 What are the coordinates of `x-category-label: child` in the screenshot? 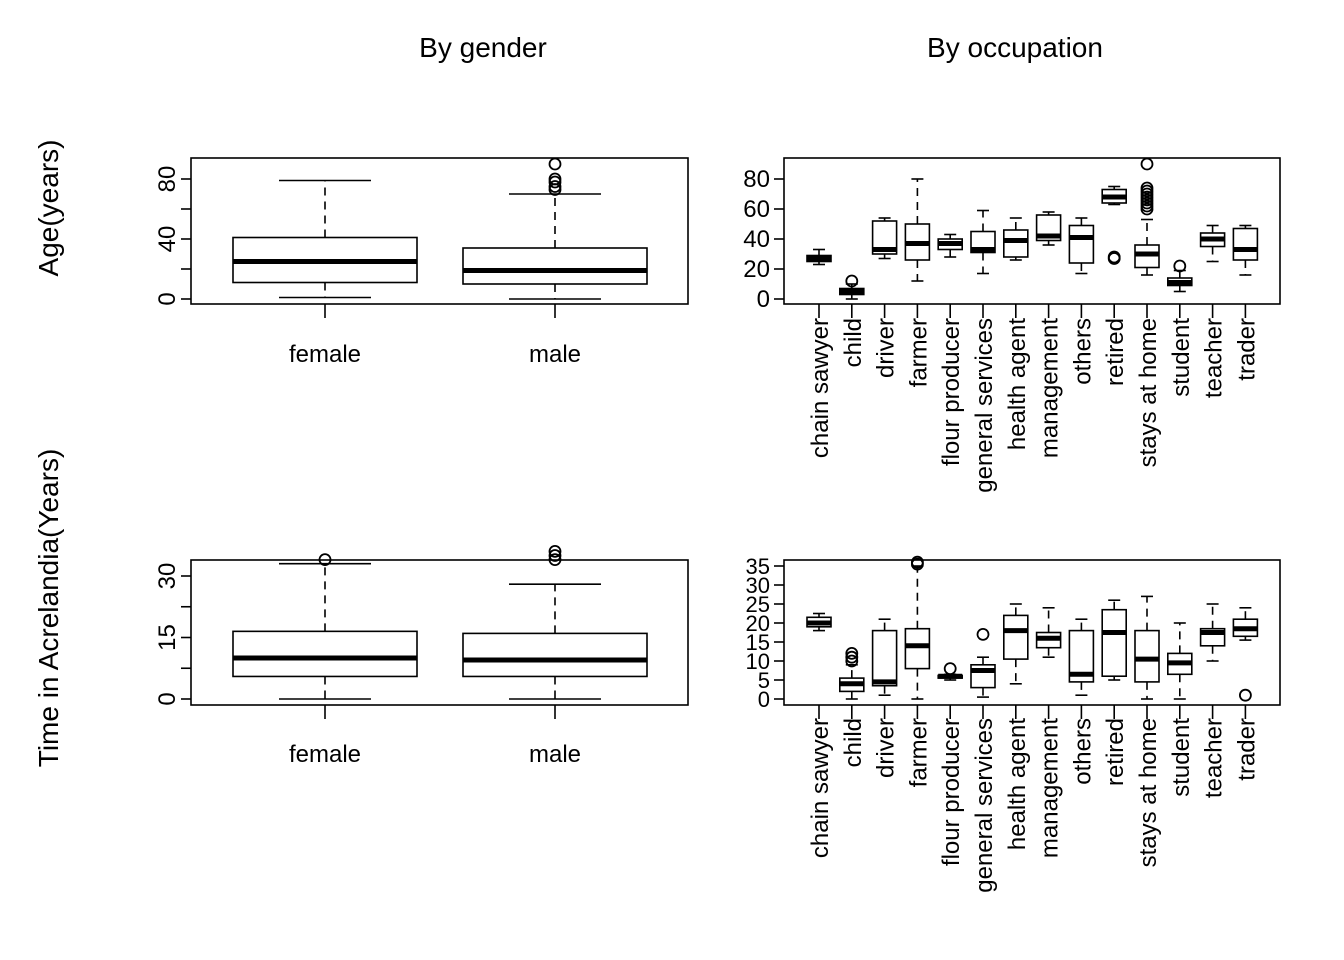 It's located at (853, 342).